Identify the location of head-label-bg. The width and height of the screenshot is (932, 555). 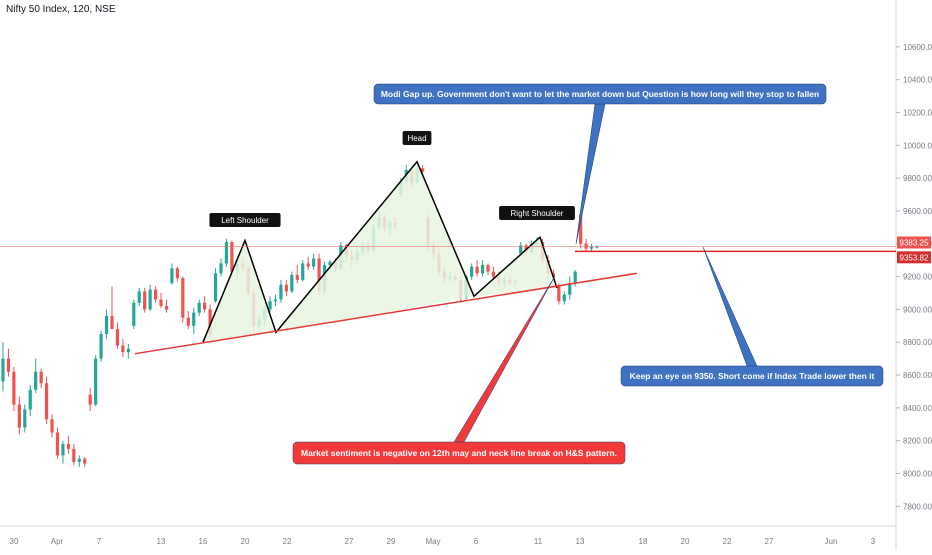
(417, 138).